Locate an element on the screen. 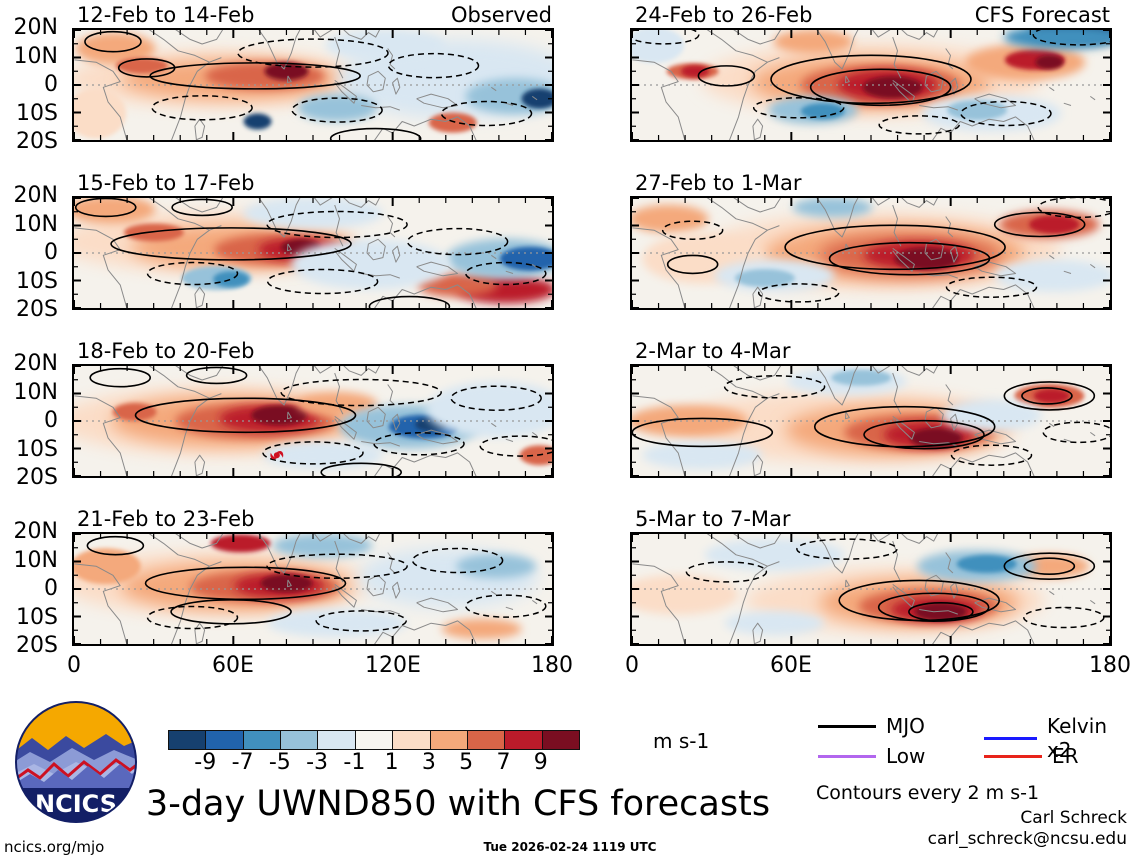 This screenshot has width=1135, height=860. credit-email: carl_schreck@ncsu.edu is located at coordinates (1027, 839).